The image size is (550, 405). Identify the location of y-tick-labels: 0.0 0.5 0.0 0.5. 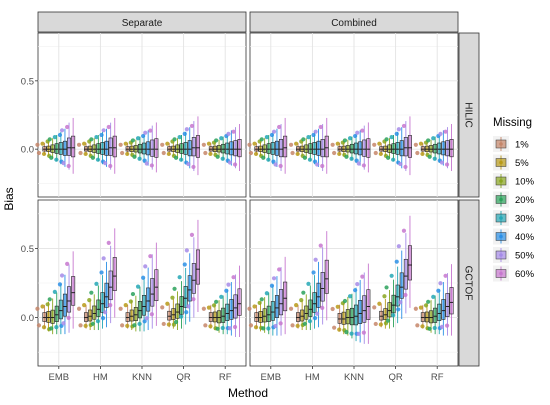
(29, 200).